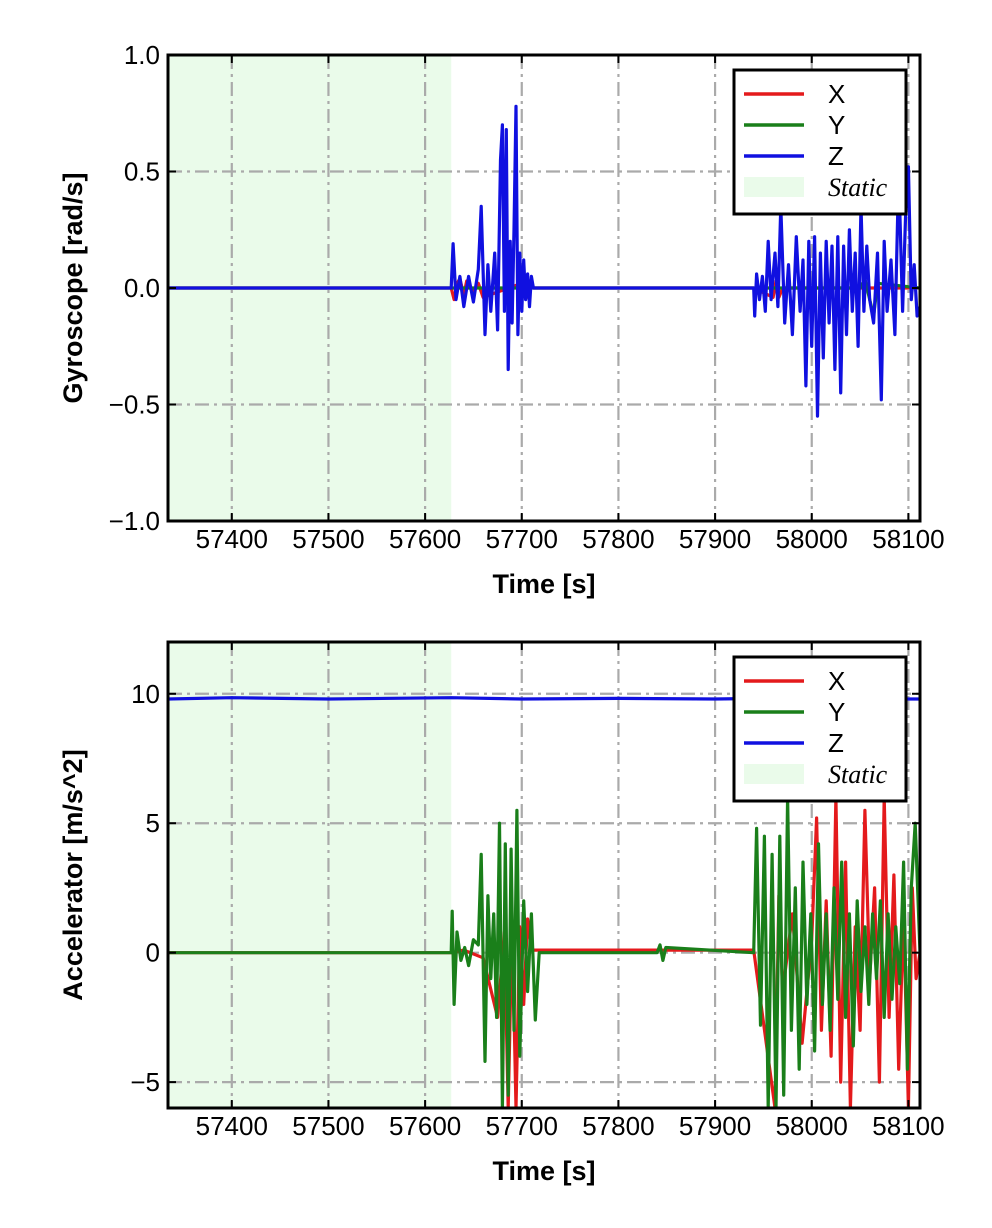  I want to click on accel-ytick-label: 0, so click(153, 953).